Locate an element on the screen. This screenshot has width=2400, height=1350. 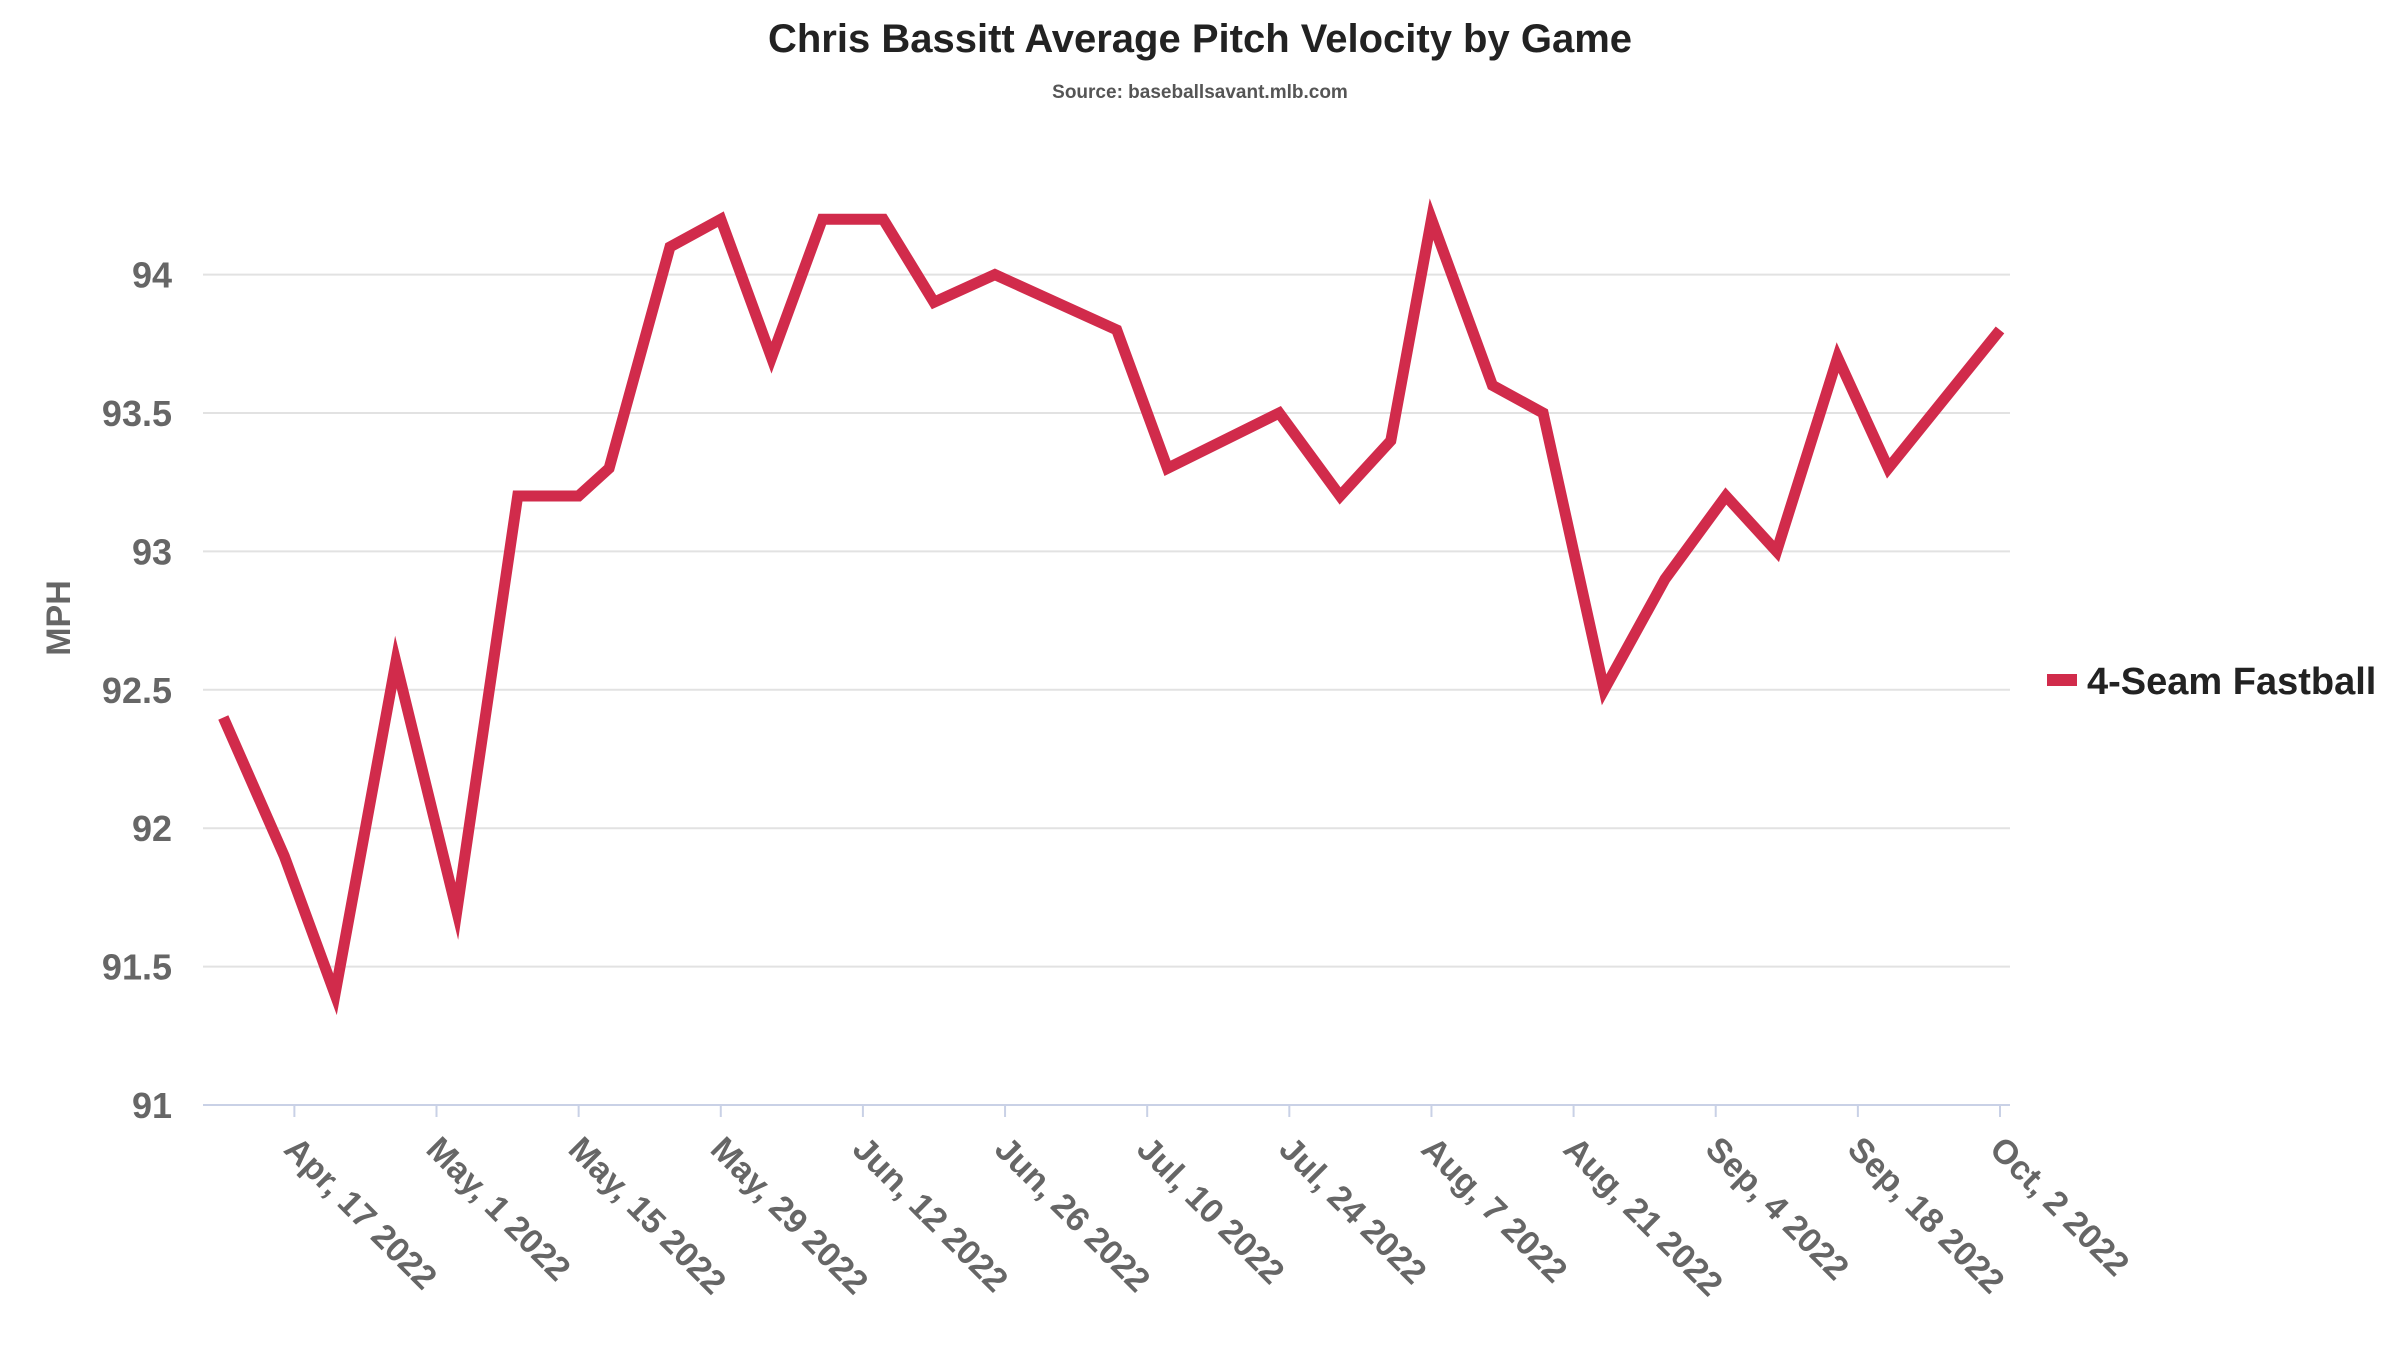
x-tick-label: Aug, 7 2022 is located at coordinates (1494, 1210).